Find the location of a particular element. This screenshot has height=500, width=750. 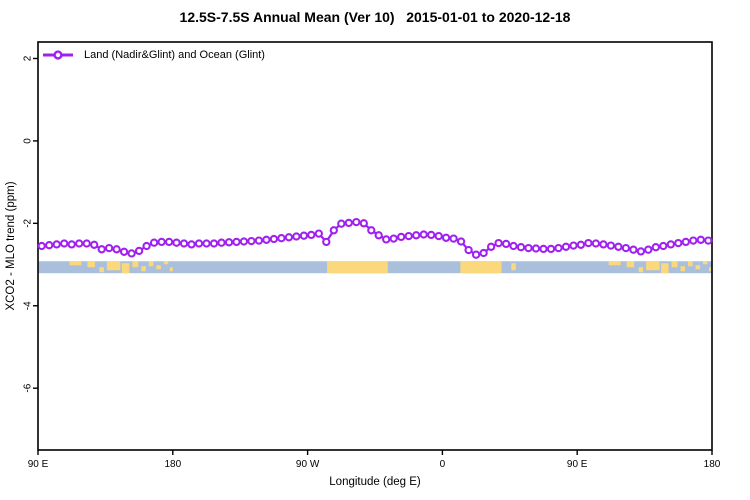

y-tick-label: -4 is located at coordinates (28, 305).